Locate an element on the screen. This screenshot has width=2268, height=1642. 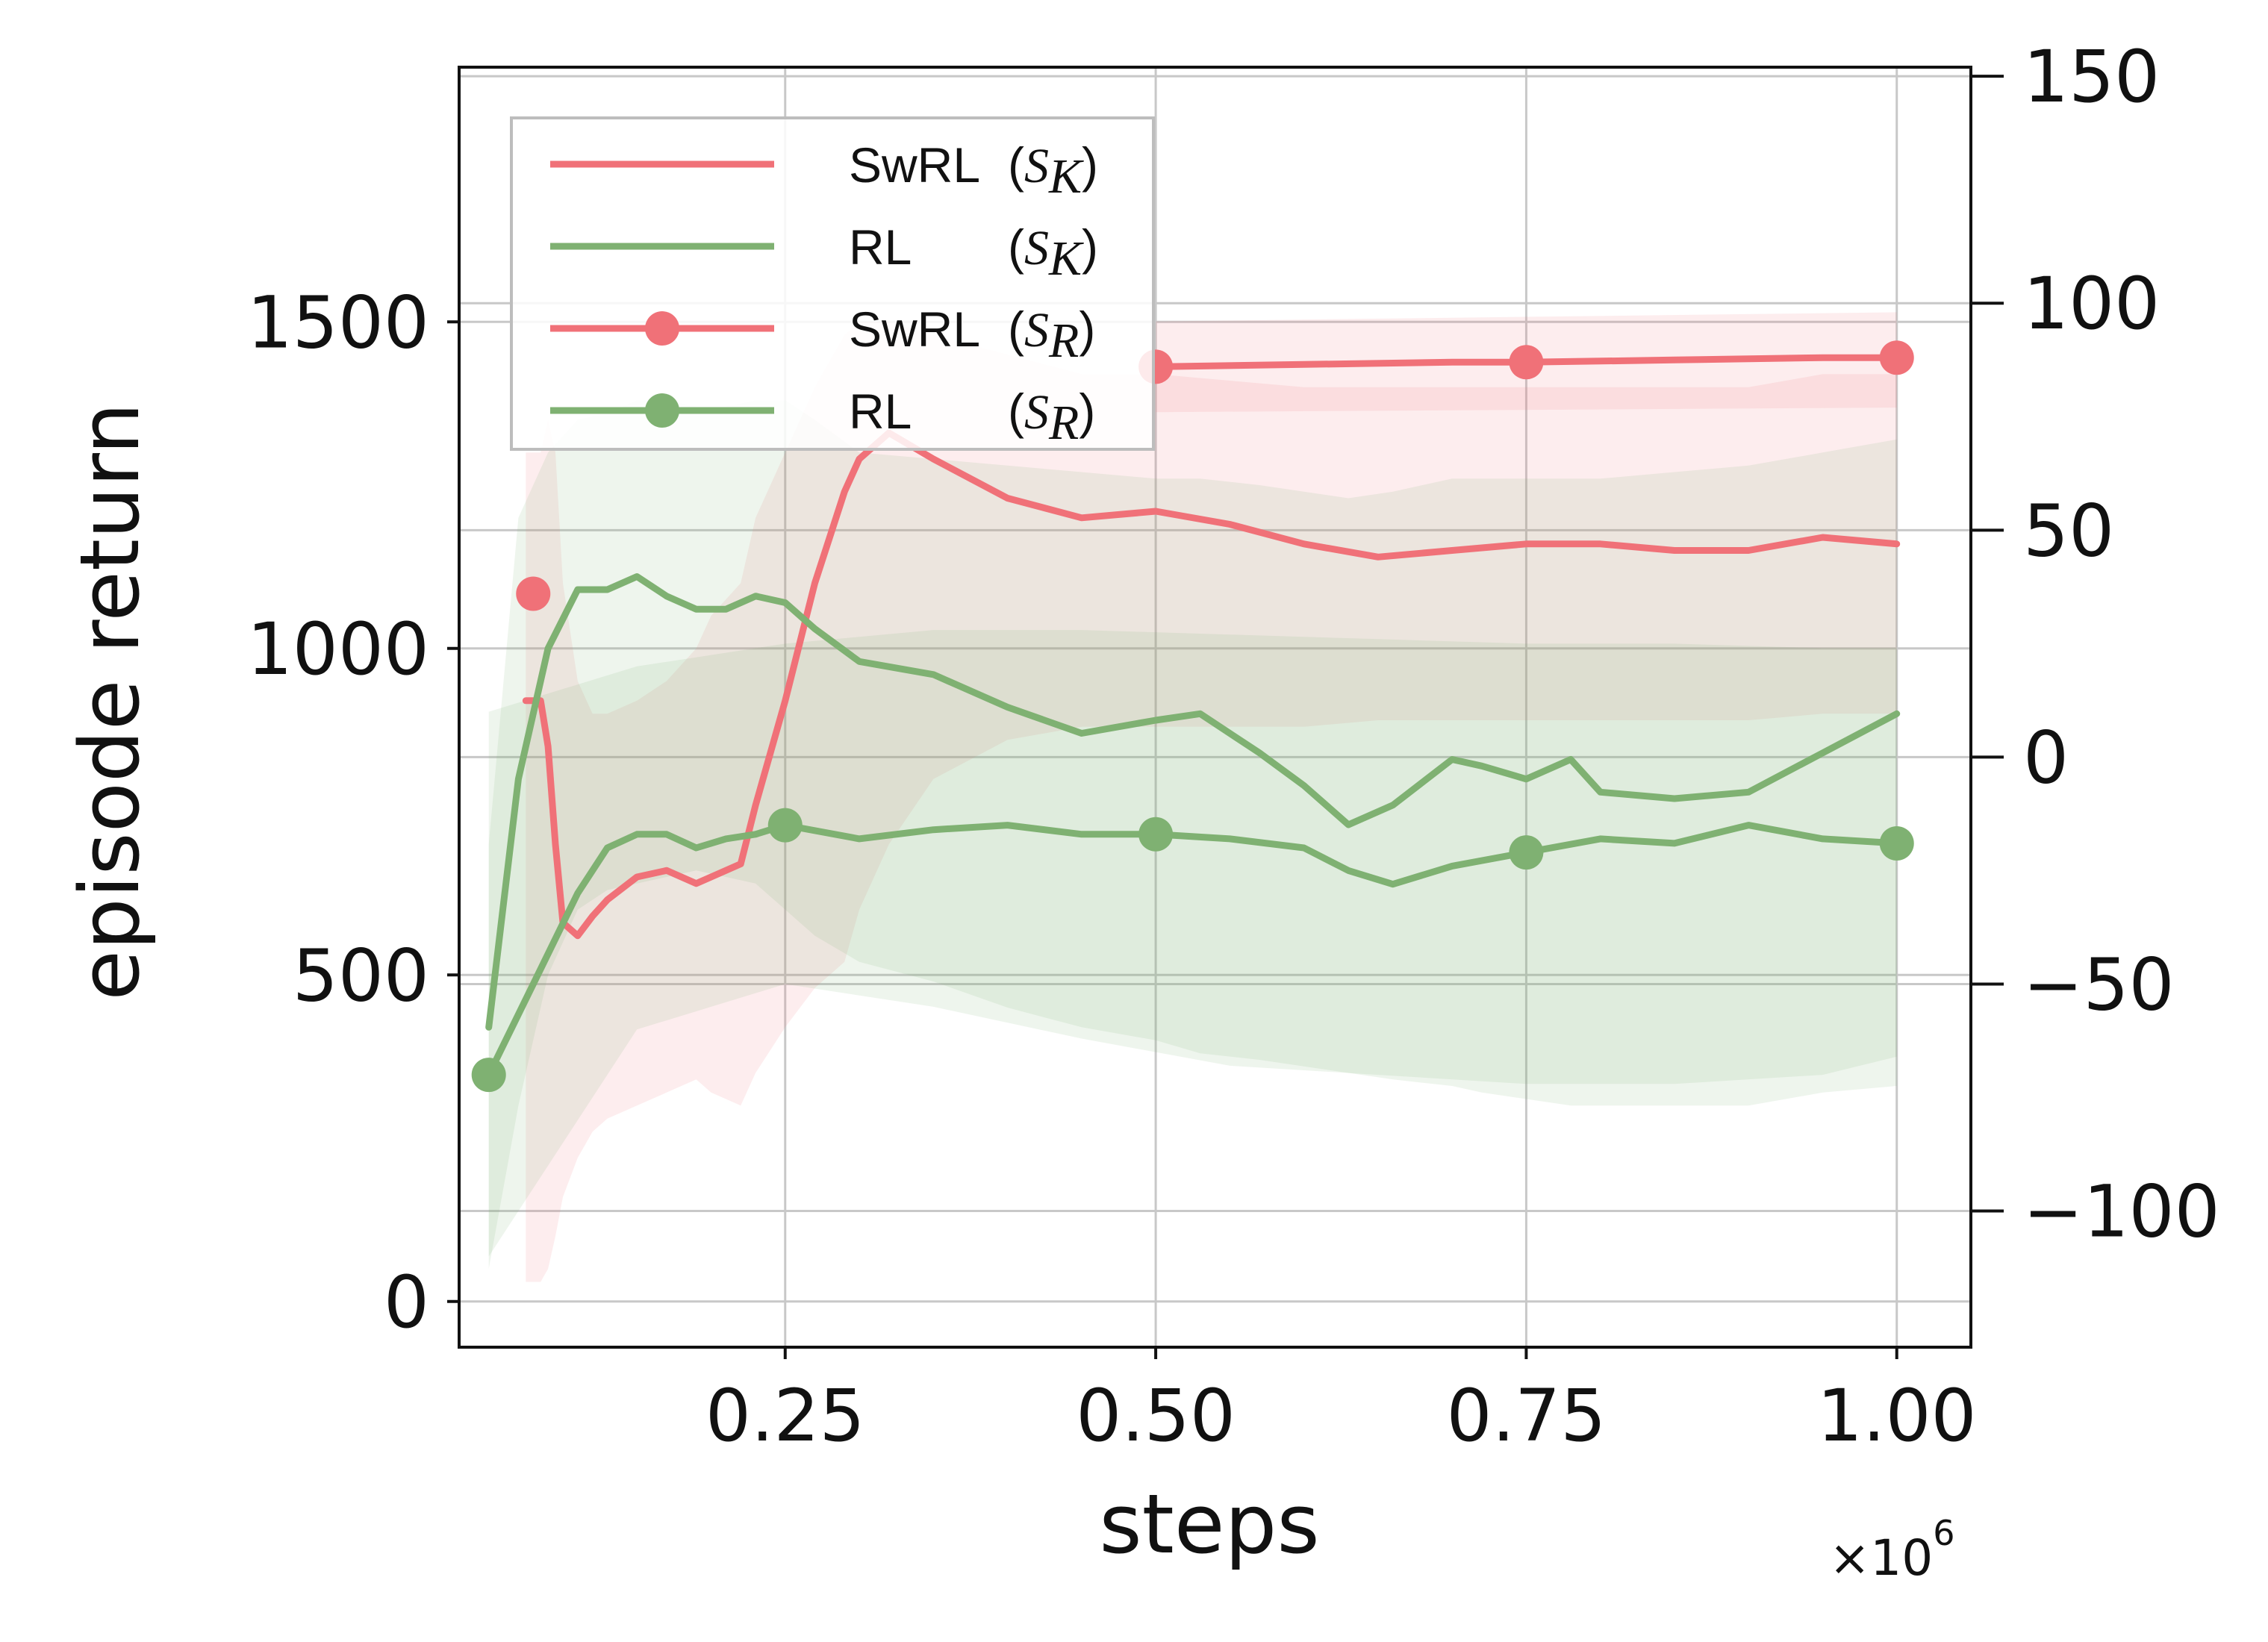
x-axis-multiplier-exponent: 6 is located at coordinates (1943, 1533).